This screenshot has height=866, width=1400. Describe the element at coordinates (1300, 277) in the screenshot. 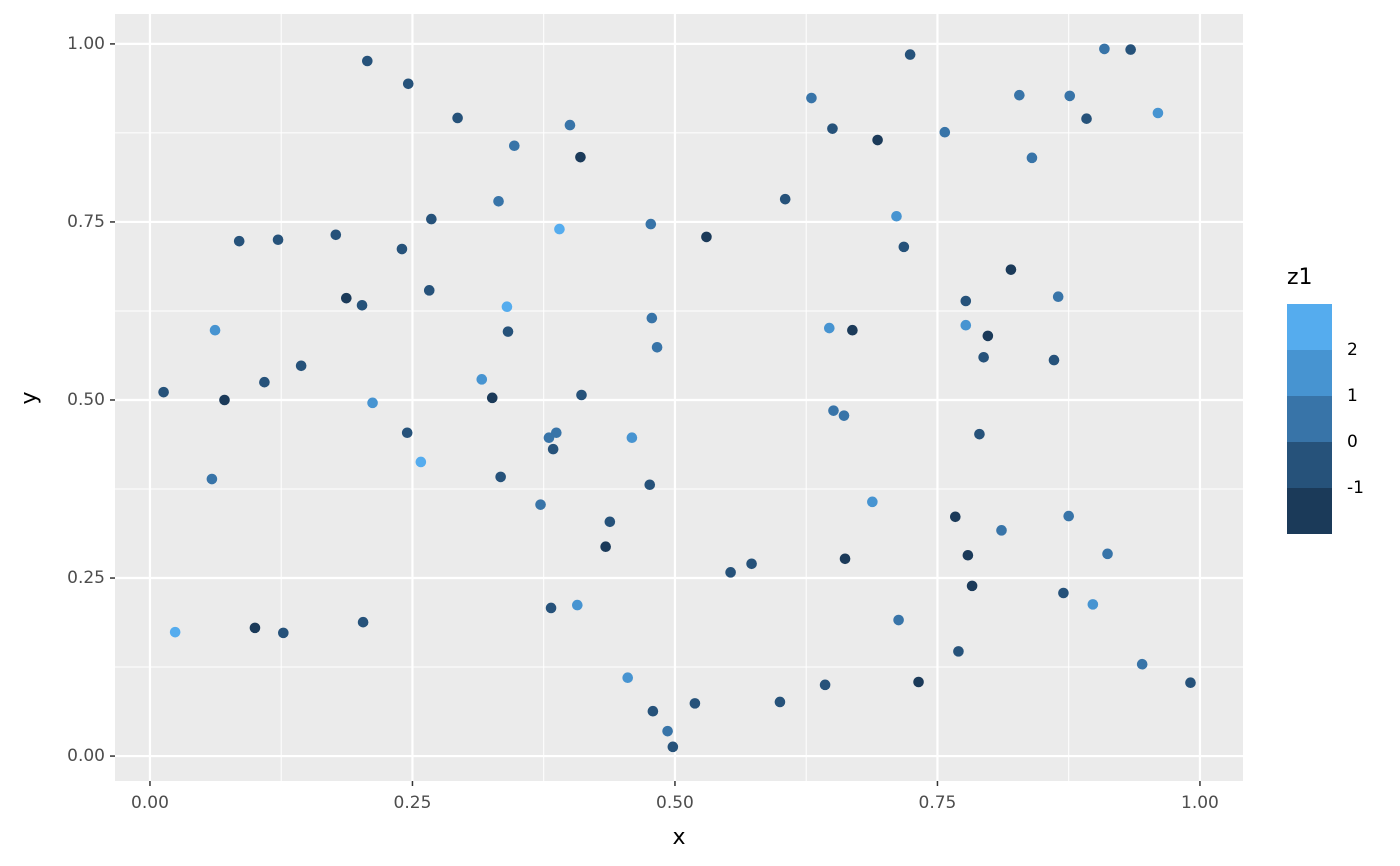

I see `legend-title: z1` at that location.